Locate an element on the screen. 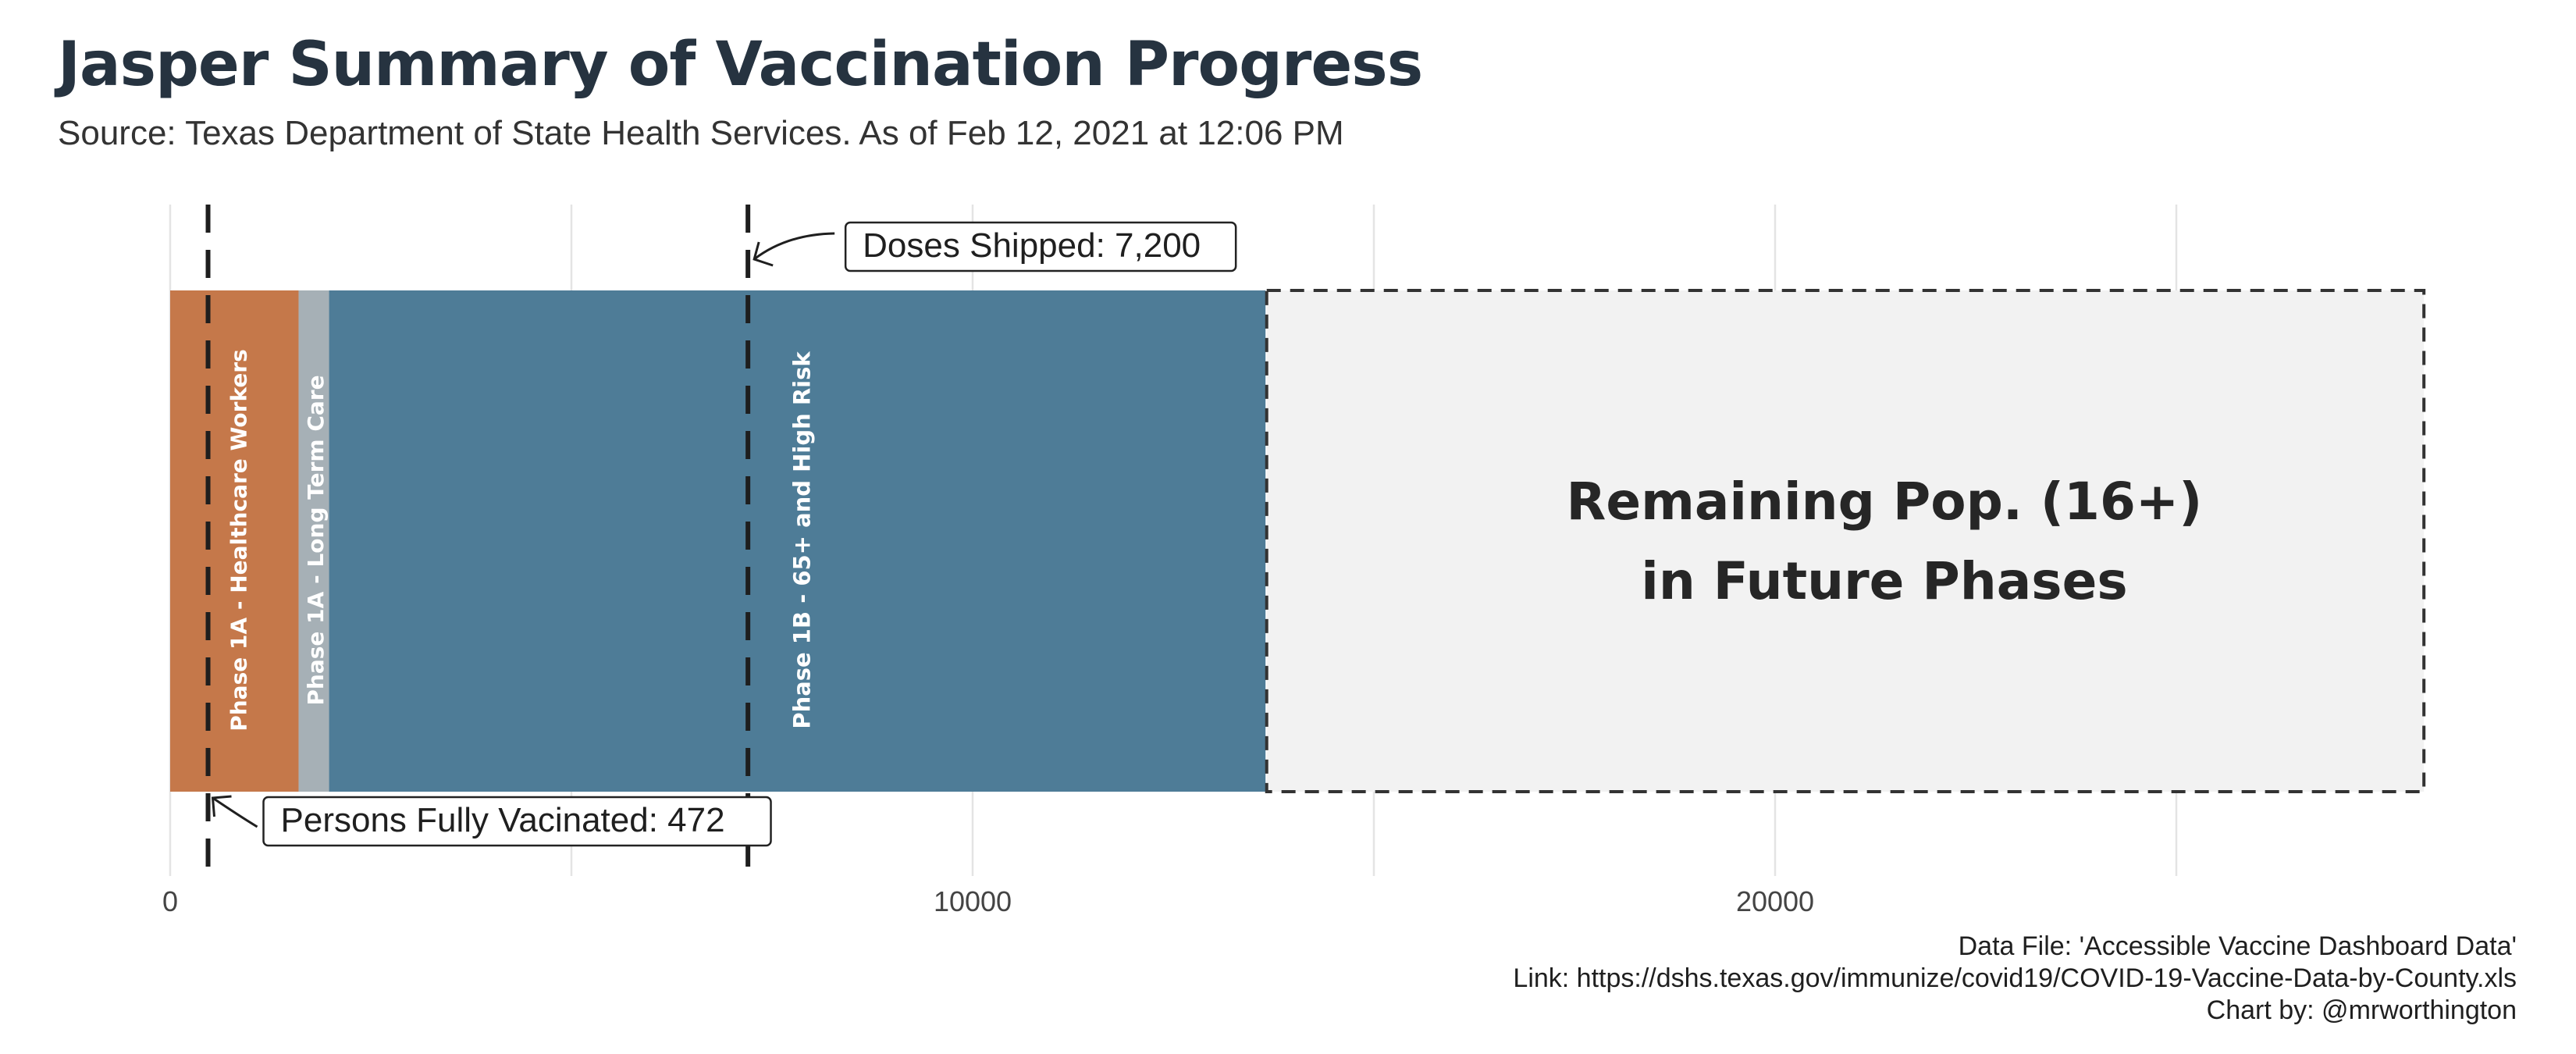 The width and height of the screenshot is (2576, 1054). annotation-label: Doses Shipped: 7,200 is located at coordinates (1032, 245).